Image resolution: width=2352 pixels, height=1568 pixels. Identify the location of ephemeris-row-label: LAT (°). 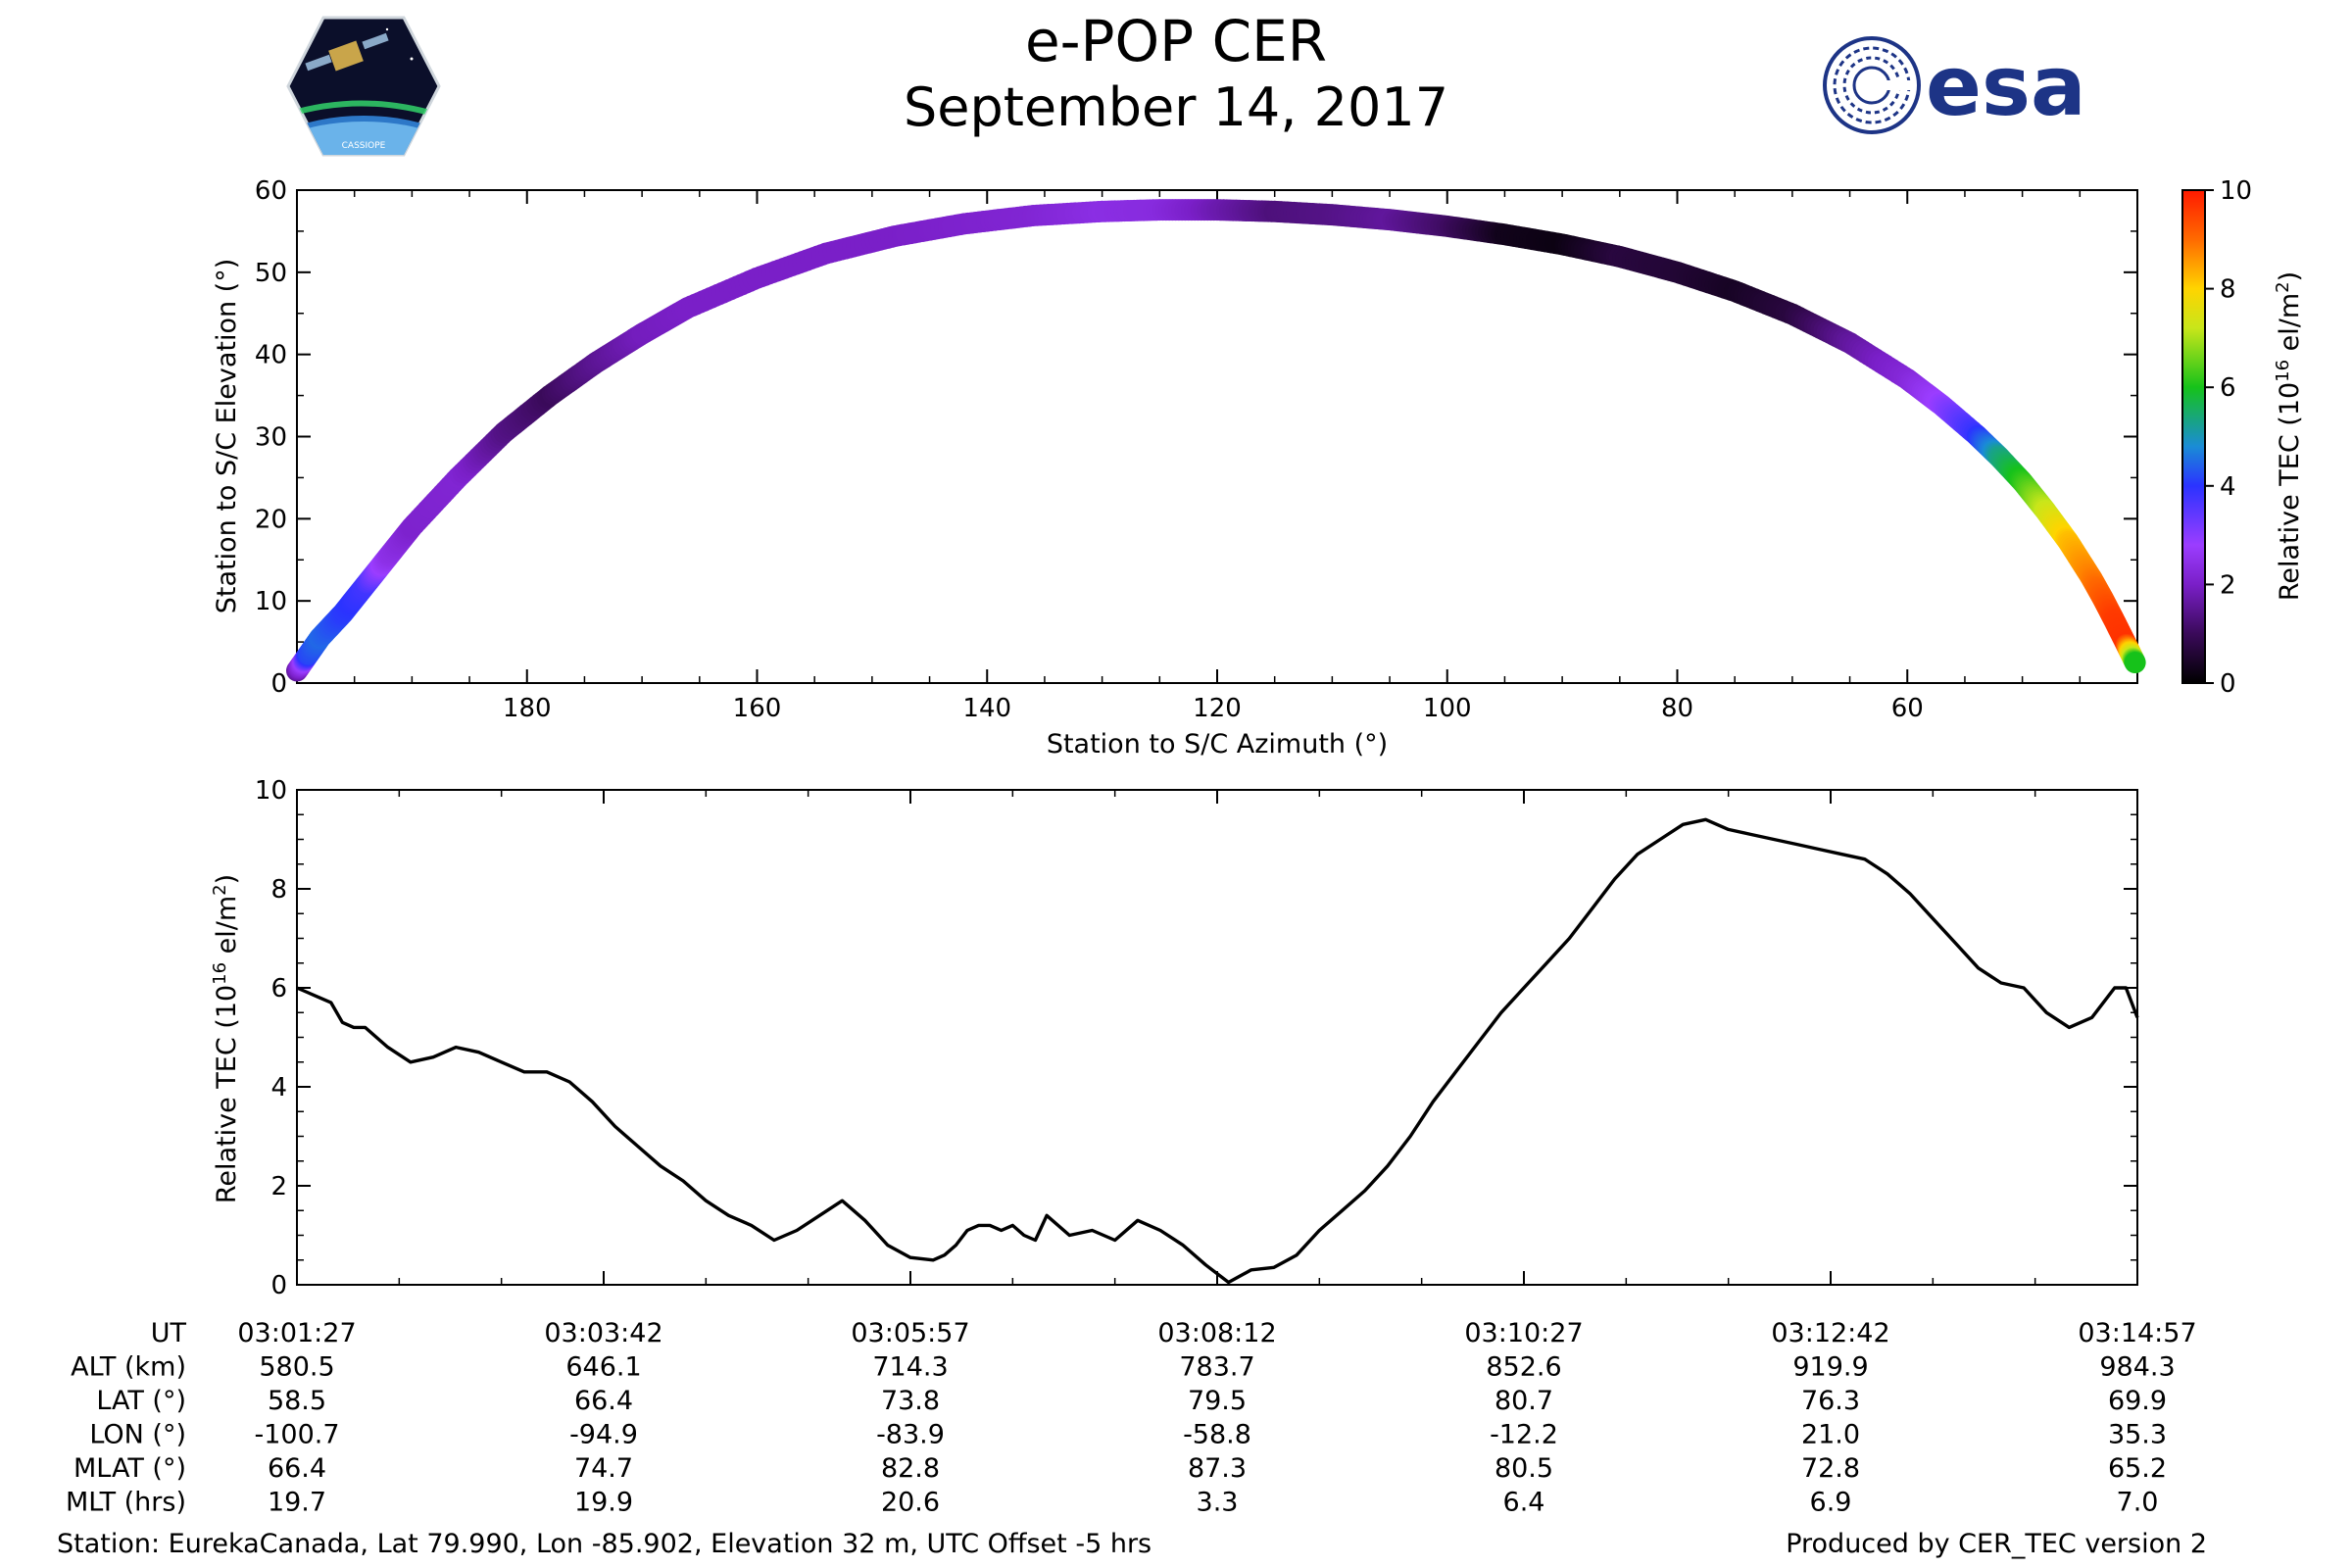
(141, 1401).